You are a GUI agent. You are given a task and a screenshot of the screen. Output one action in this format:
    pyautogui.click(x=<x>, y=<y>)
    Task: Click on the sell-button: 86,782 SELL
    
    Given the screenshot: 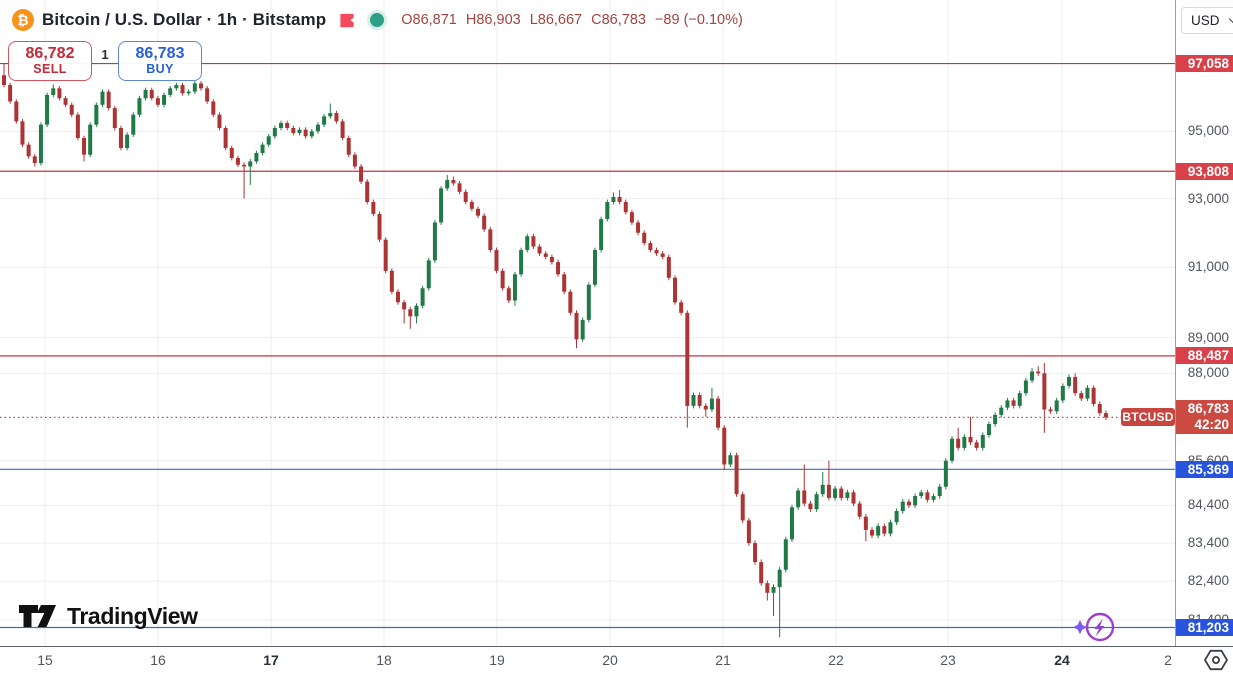 What is the action you would take?
    pyautogui.click(x=50, y=61)
    